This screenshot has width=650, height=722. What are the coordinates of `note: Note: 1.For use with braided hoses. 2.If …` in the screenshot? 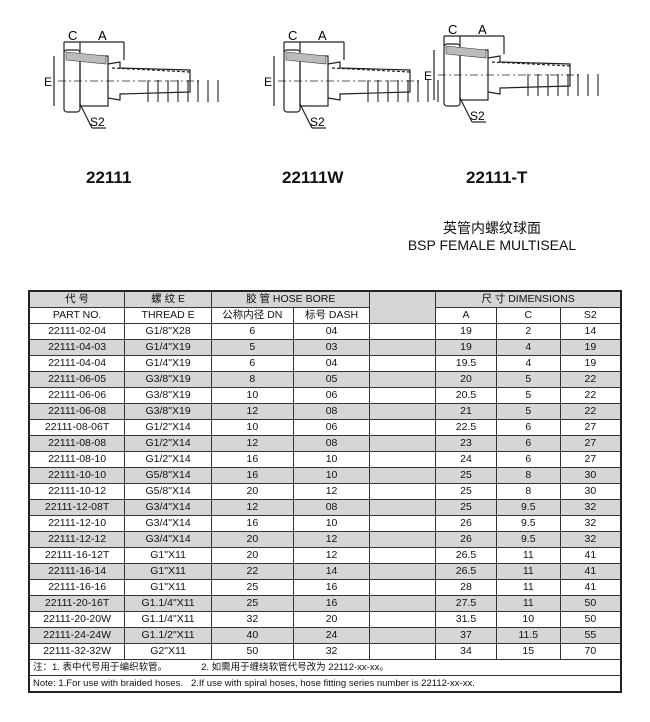 It's located at (325, 684).